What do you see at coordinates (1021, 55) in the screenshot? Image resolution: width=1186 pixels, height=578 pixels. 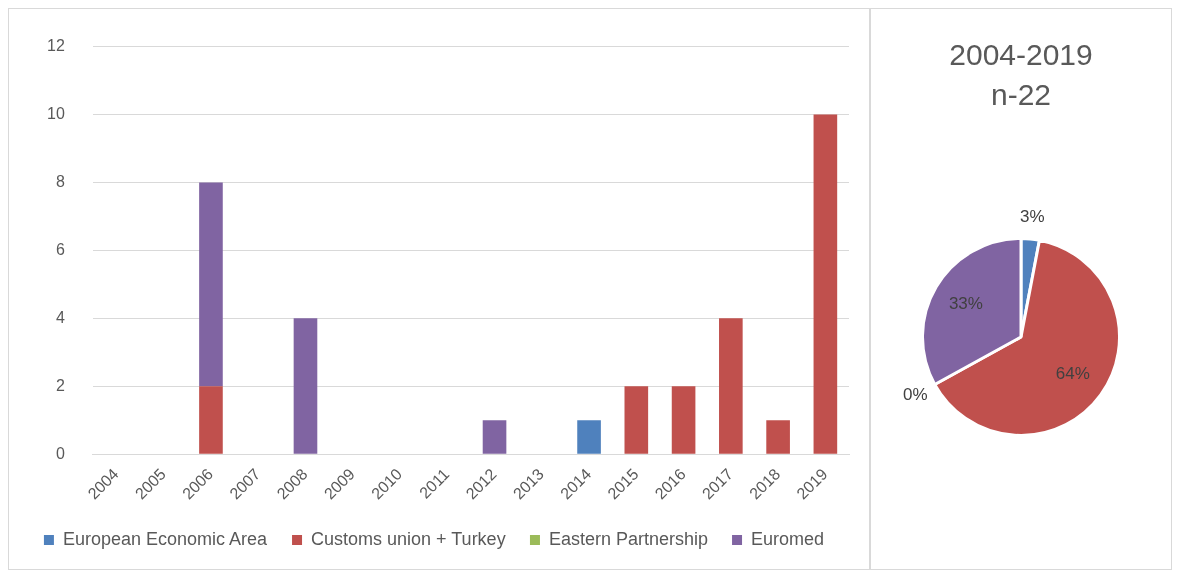 I see `chart-title: 2004-2019` at bounding box center [1021, 55].